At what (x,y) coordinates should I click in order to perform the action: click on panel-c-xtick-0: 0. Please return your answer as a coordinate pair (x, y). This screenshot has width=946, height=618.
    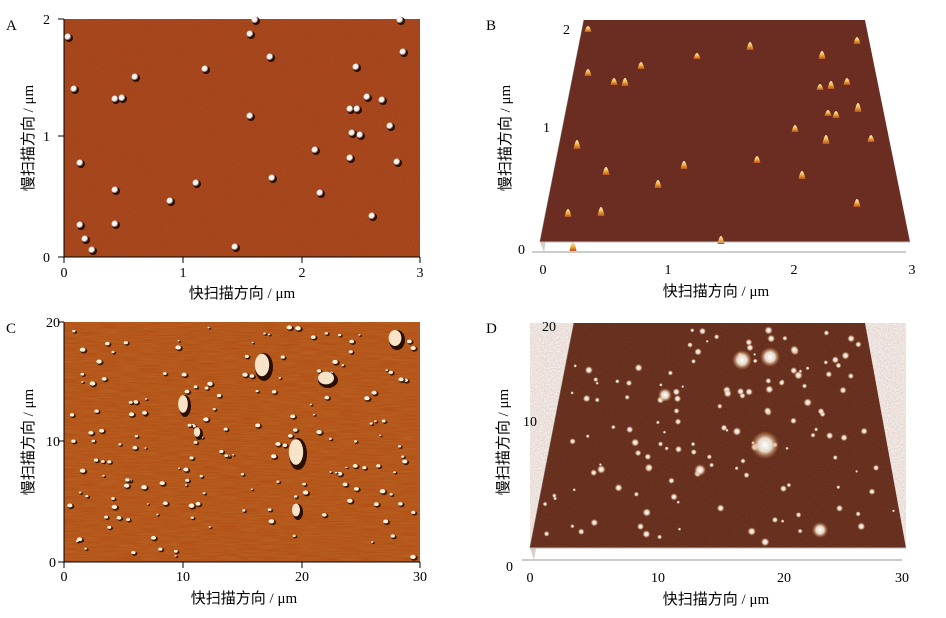
    Looking at the image, I should click on (64, 577).